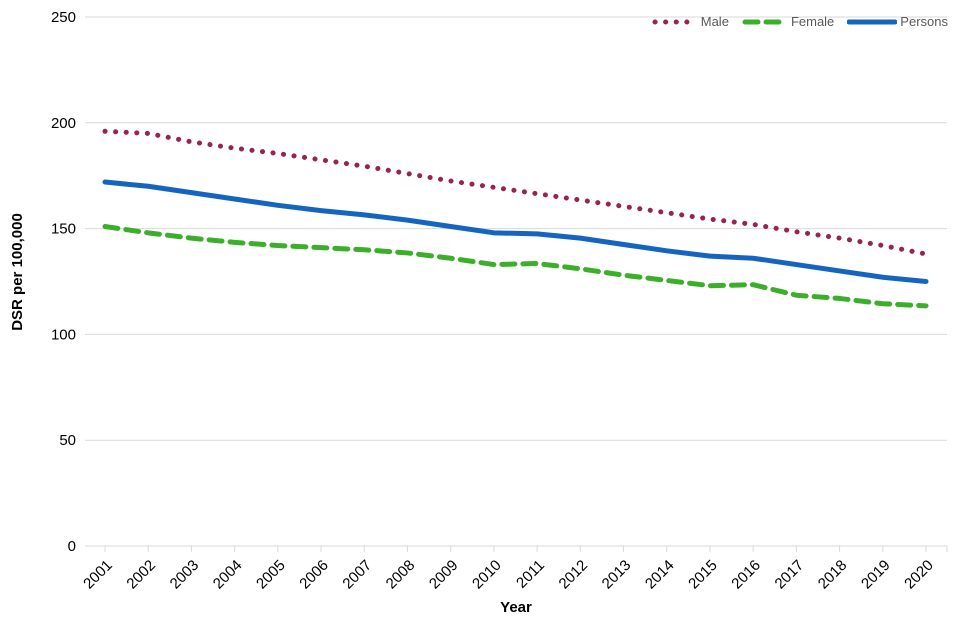 Image resolution: width=960 pixels, height=640 pixels. Describe the element at coordinates (617, 575) in the screenshot. I see `x-tick-label: 2013` at that location.